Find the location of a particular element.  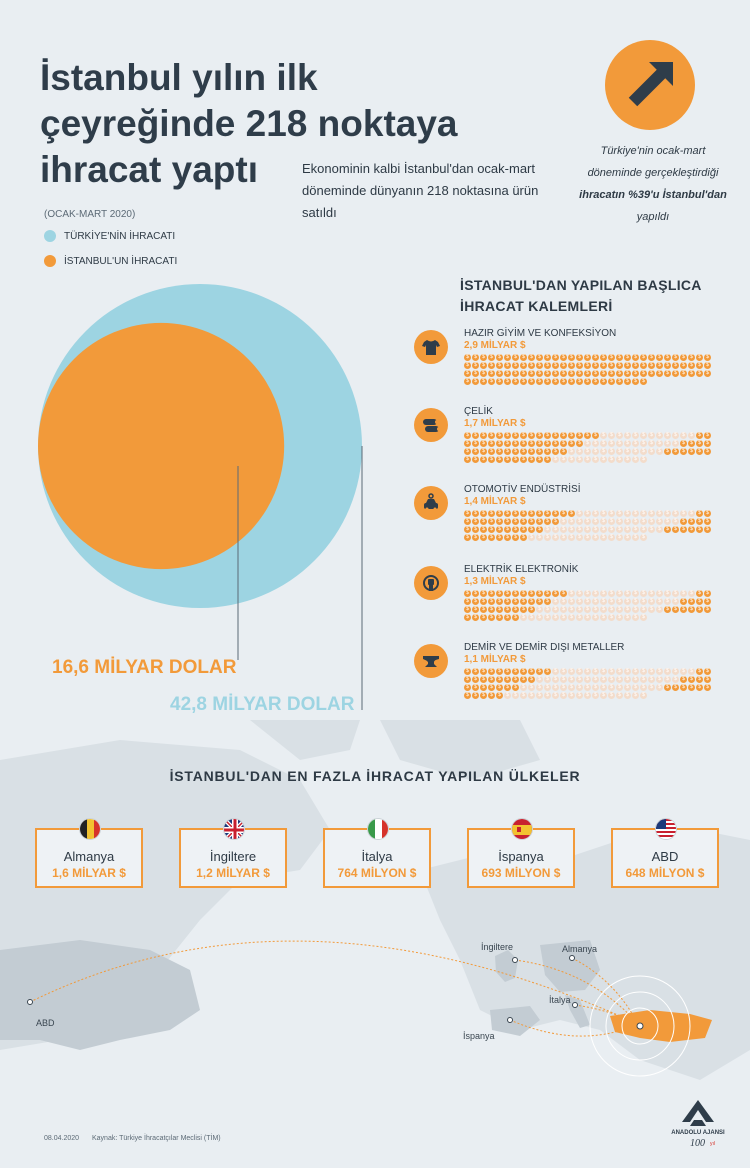

svg-text: ANADOLU AJANSI is located at coordinates (698, 1133).